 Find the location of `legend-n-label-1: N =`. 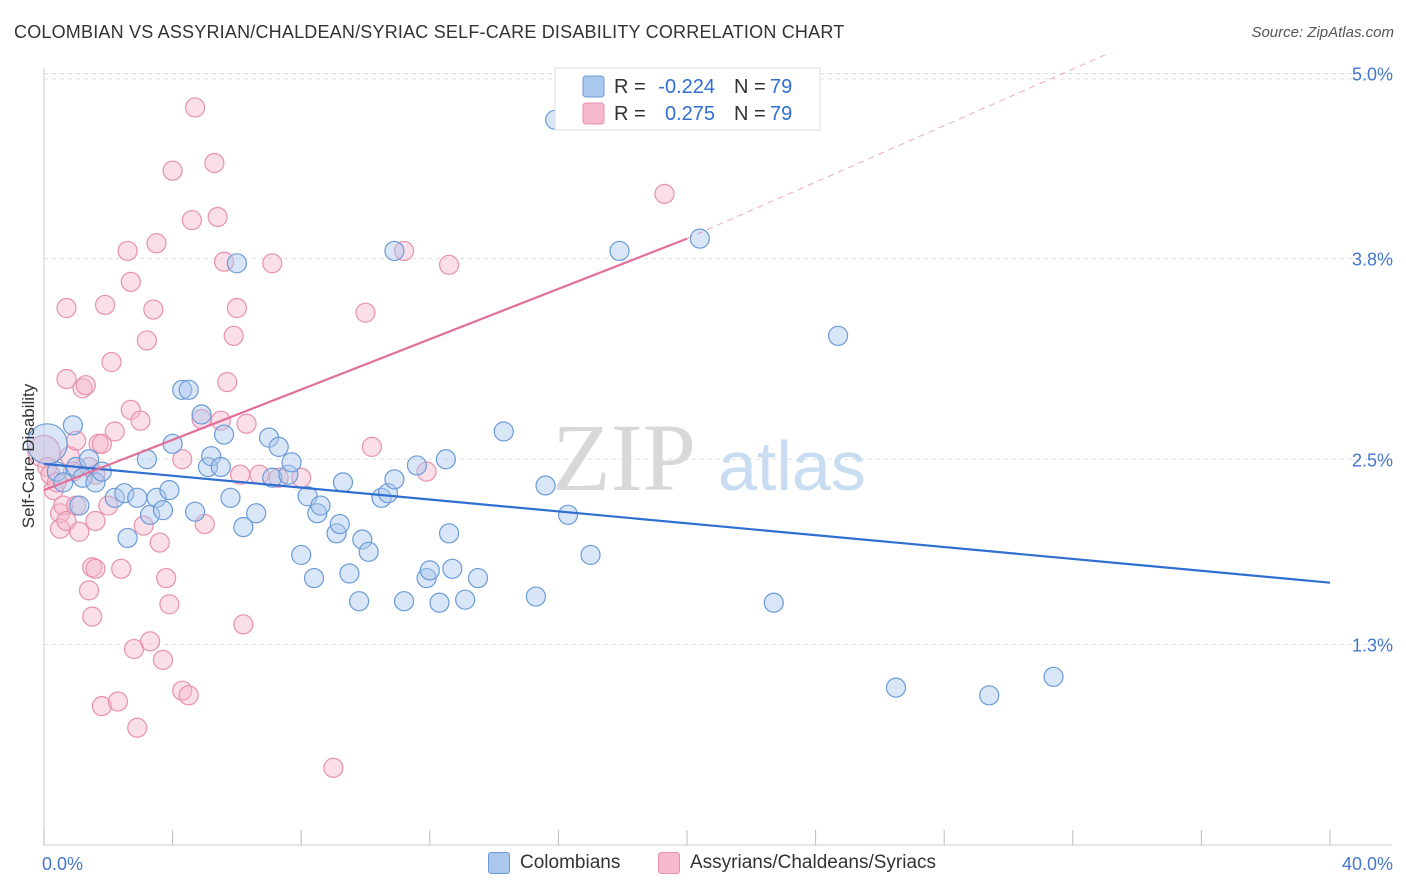

legend-n-label-1: N = is located at coordinates (750, 87).